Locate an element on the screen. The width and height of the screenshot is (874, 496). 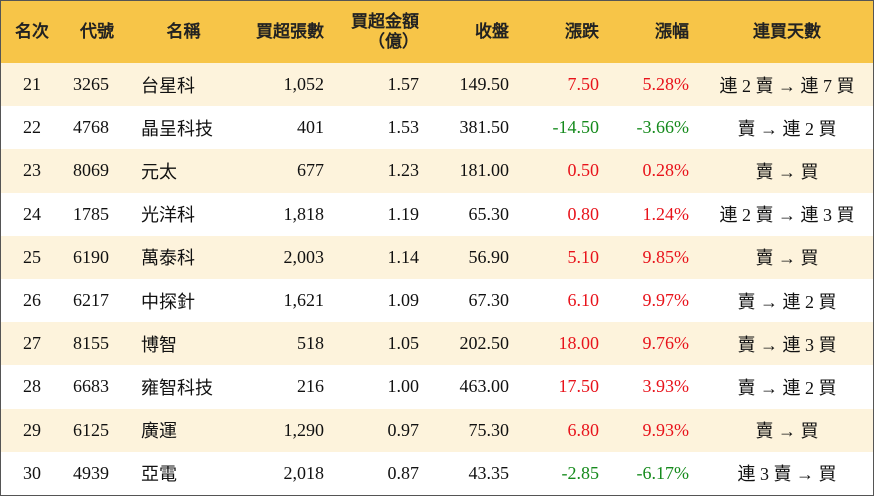
net-buy-amount-cell: 1.09 is located at coordinates (403, 300).